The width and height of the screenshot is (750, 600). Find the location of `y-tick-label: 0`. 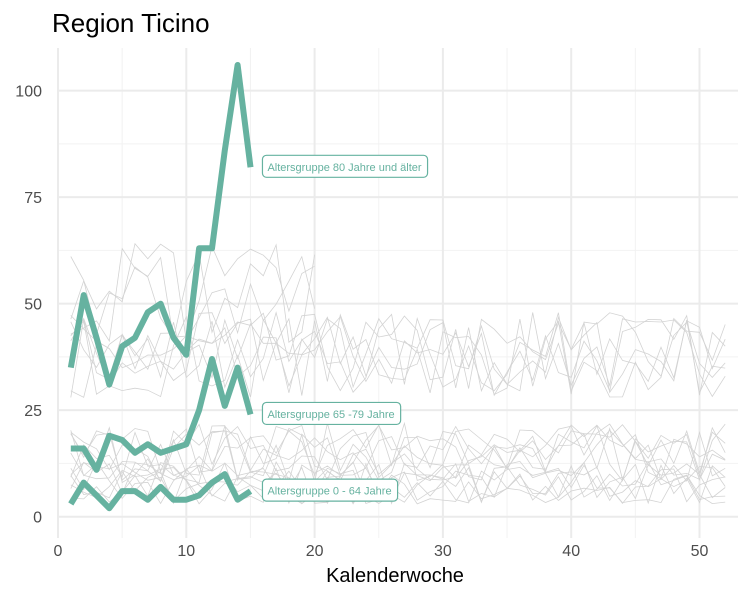

y-tick-label: 0 is located at coordinates (37, 518).